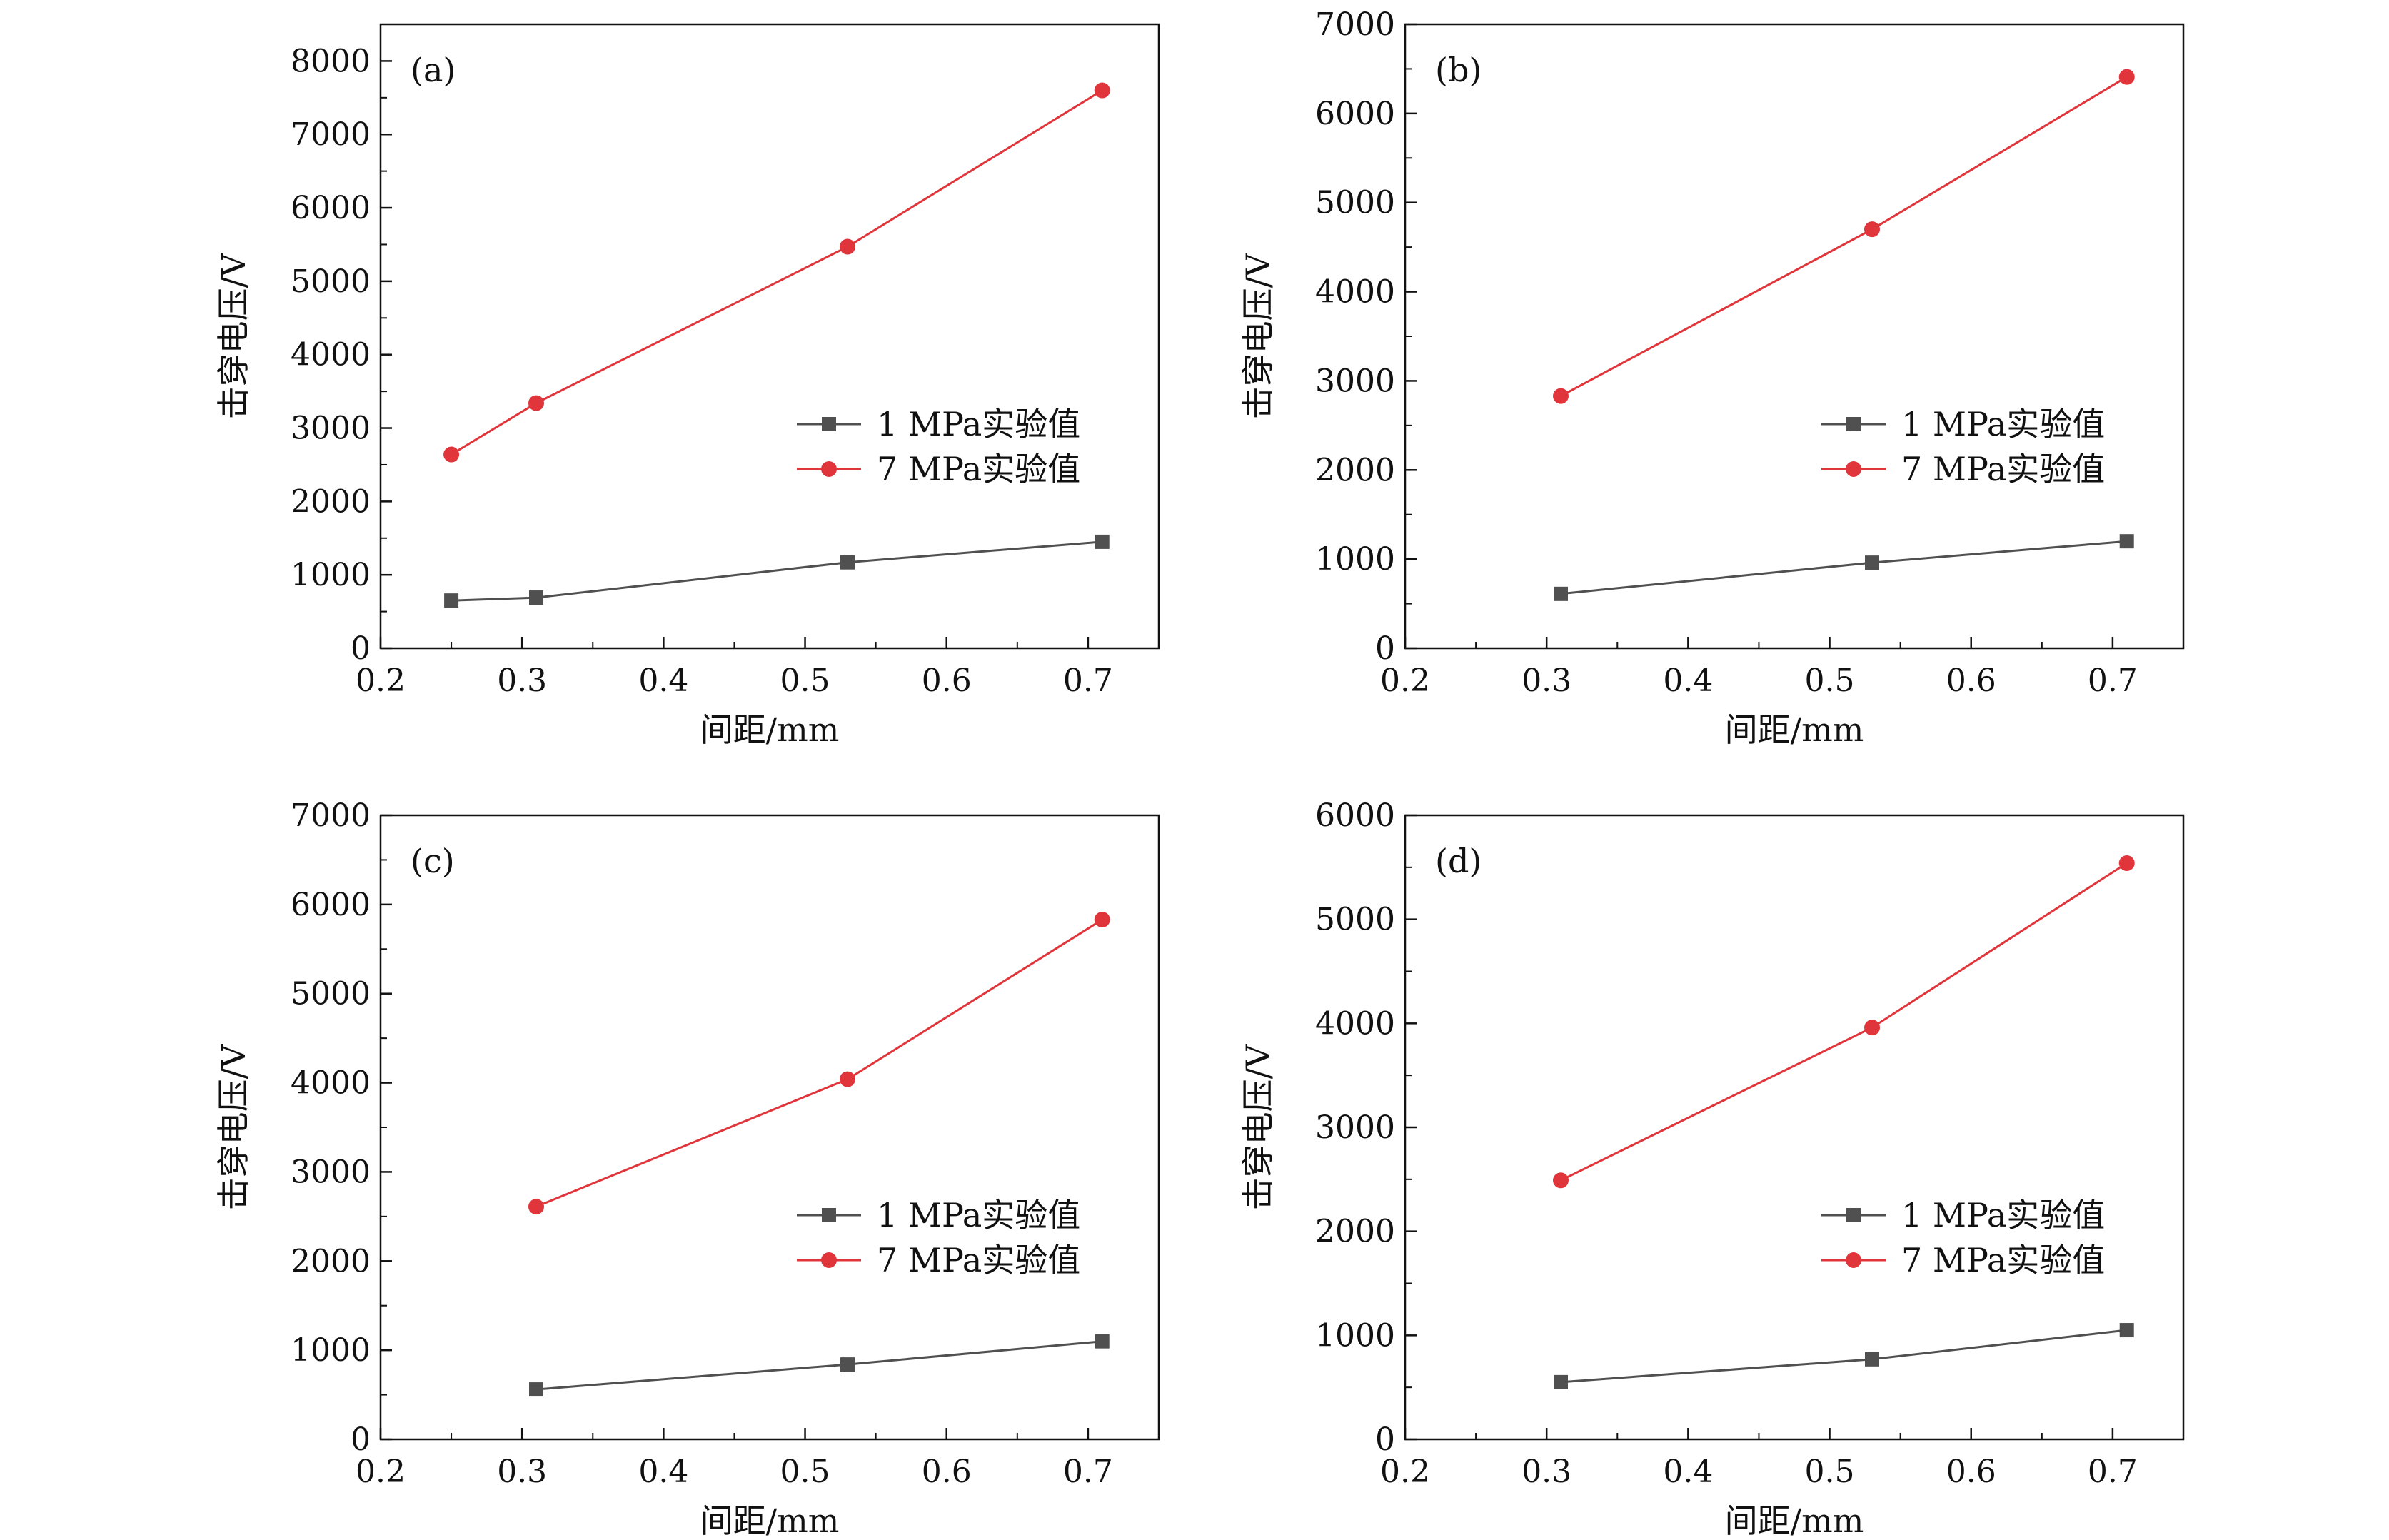 The width and height of the screenshot is (2389, 1540). What do you see at coordinates (1458, 861) in the screenshot?
I see `panel-label: (d)` at bounding box center [1458, 861].